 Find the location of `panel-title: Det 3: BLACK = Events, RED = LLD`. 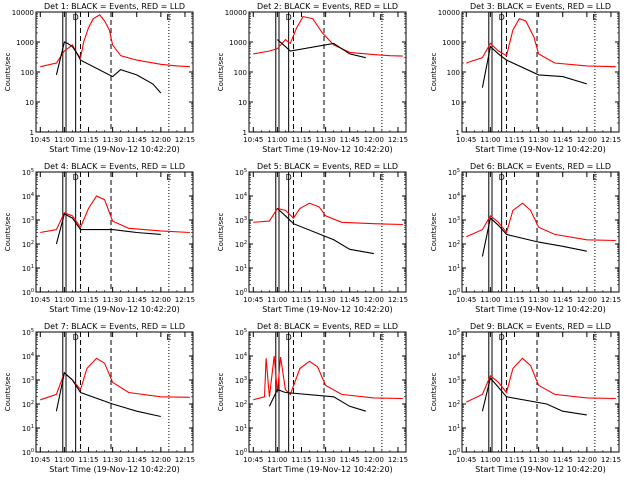

panel-title: Det 3: BLACK = Events, RED = LLD is located at coordinates (540, 6).